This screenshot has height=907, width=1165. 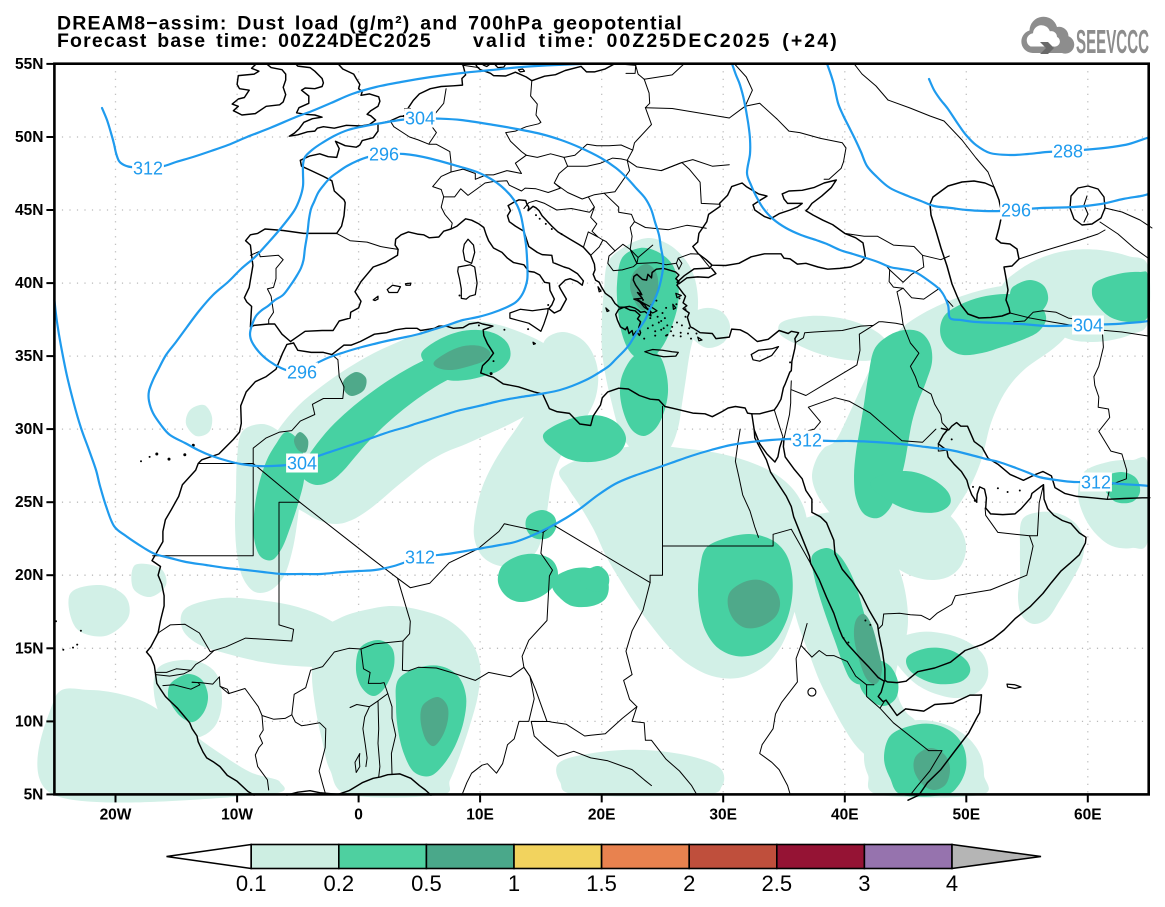 What do you see at coordinates (29, 64) in the screenshot?
I see `svg-text: 55N` at bounding box center [29, 64].